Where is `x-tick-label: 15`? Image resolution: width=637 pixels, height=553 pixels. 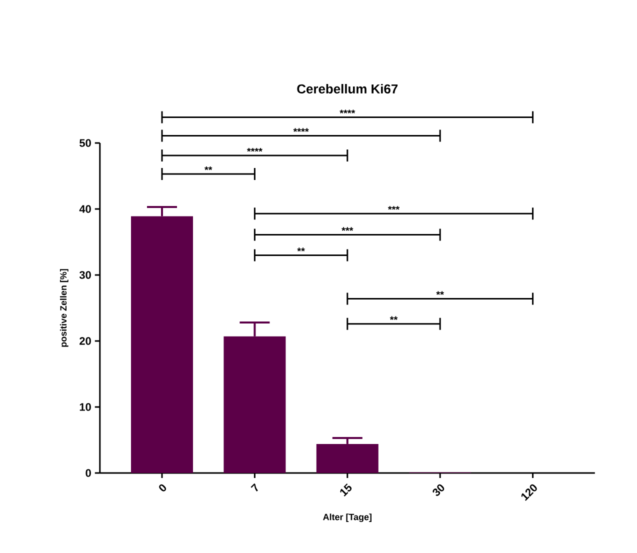
x-tick-label: 15 is located at coordinates (346, 490).